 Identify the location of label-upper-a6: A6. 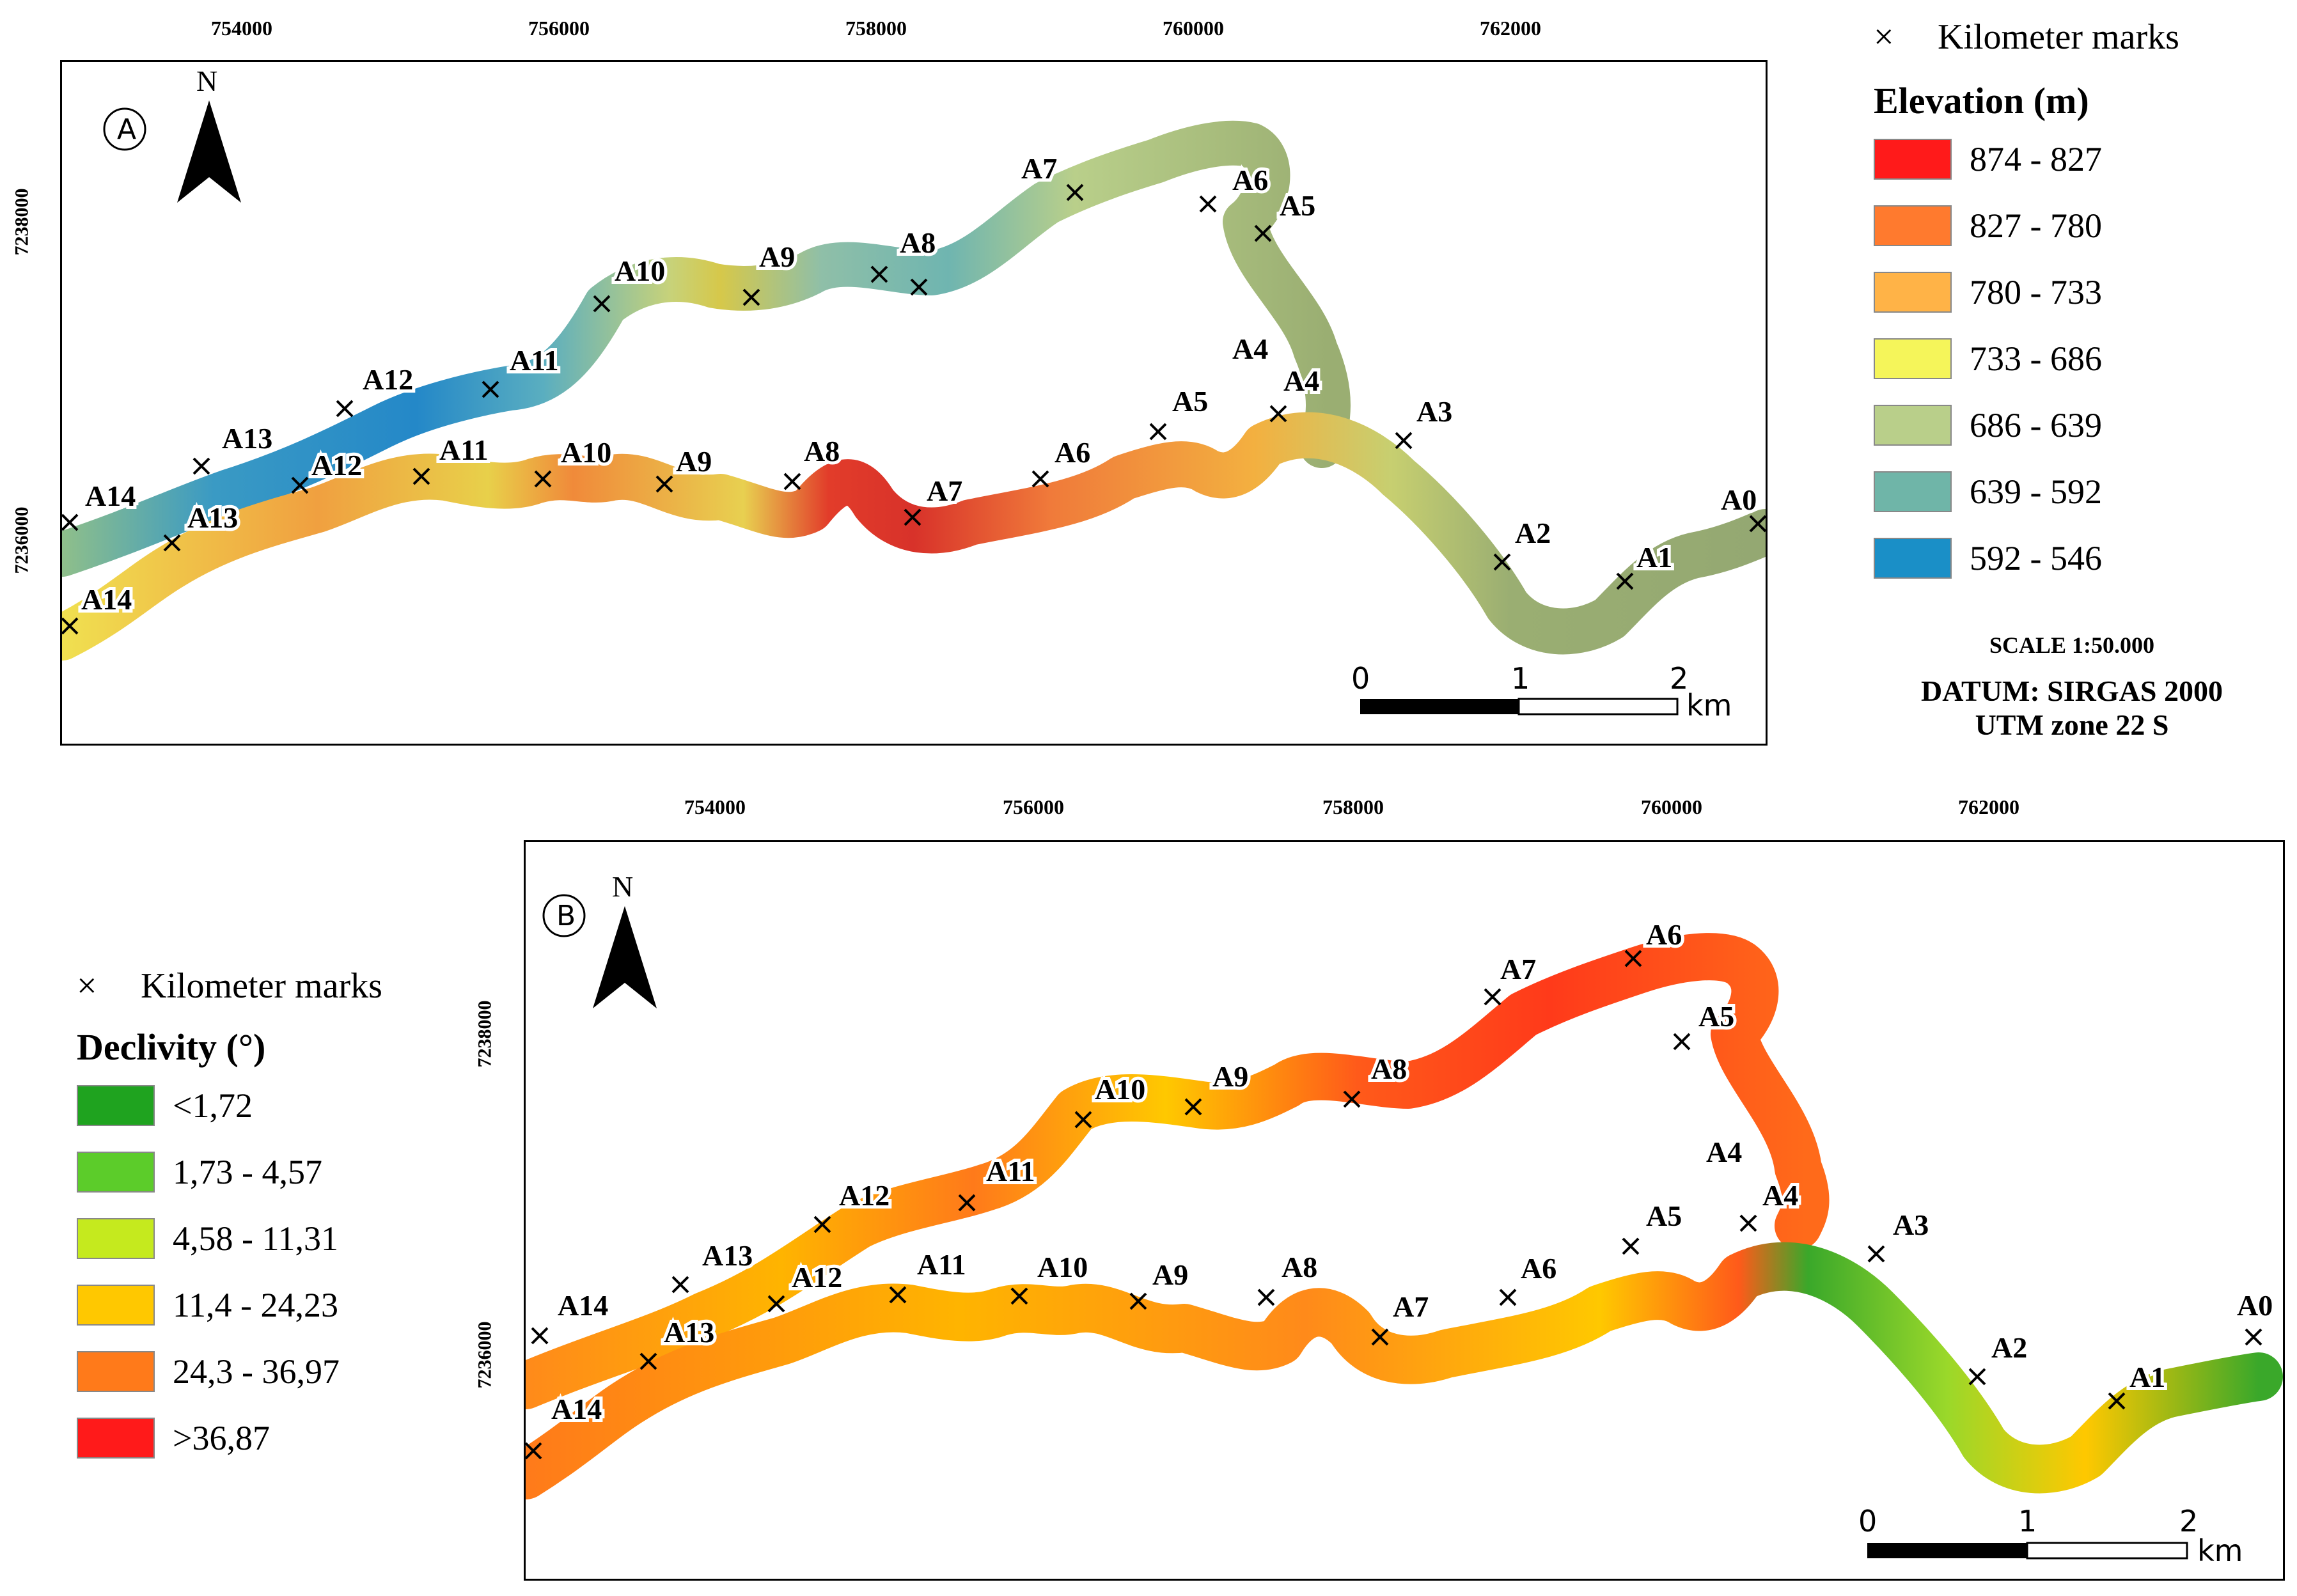
(1250, 180).